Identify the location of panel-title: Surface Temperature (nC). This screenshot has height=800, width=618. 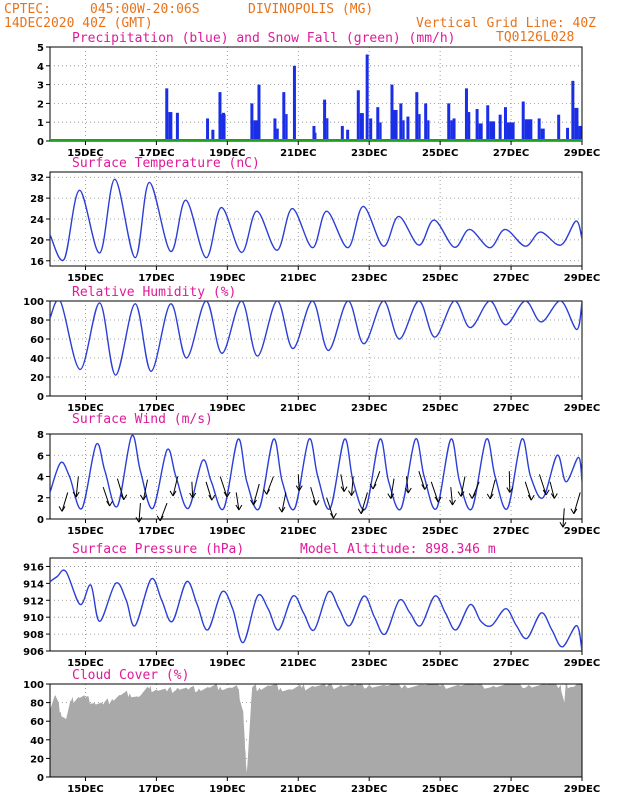
(166, 163).